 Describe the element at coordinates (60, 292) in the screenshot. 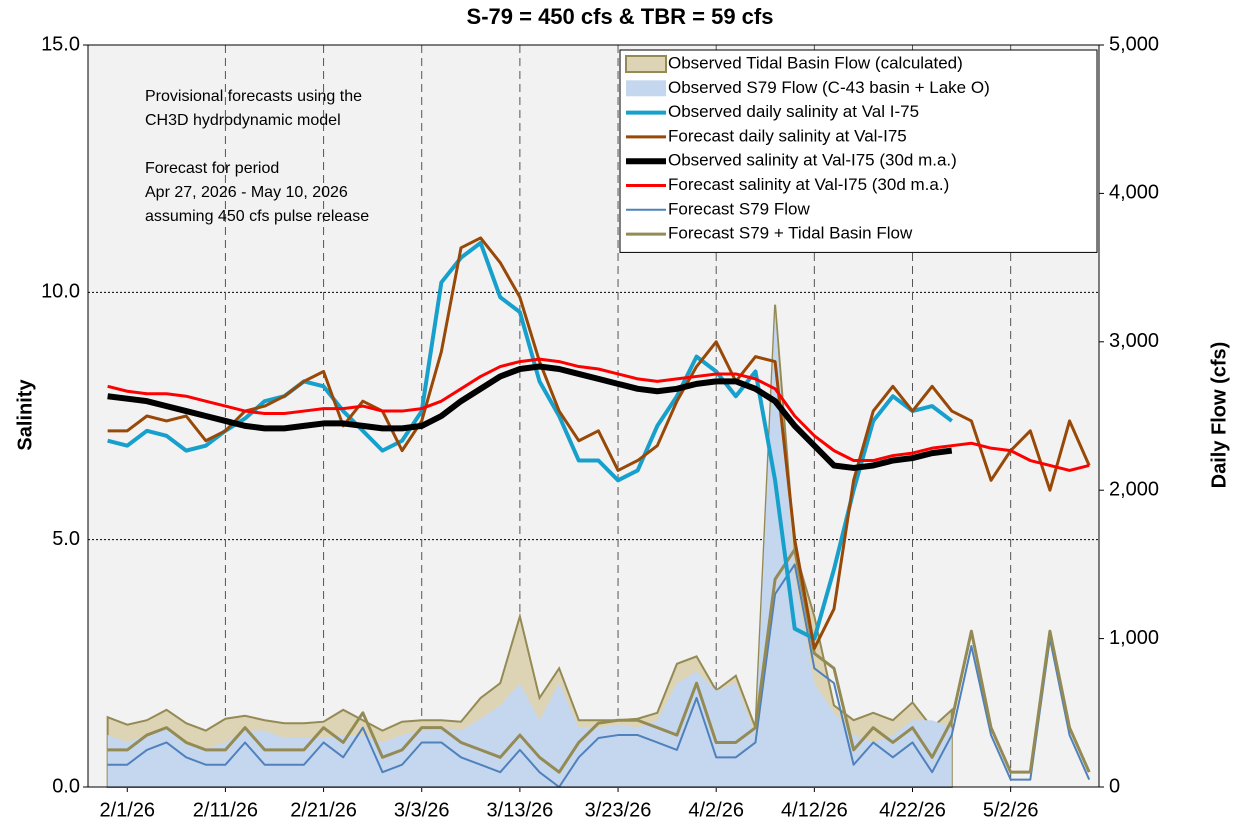

I see `y-tick-label: 10.0` at that location.